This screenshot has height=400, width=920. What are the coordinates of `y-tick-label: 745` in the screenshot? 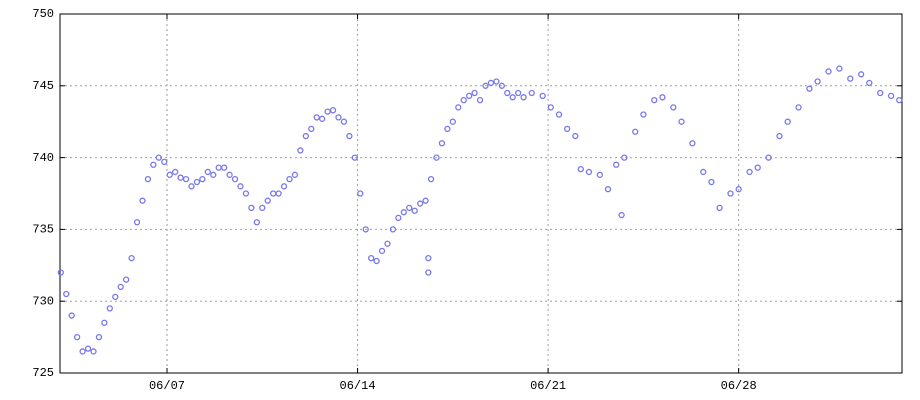 It's located at (43, 86).